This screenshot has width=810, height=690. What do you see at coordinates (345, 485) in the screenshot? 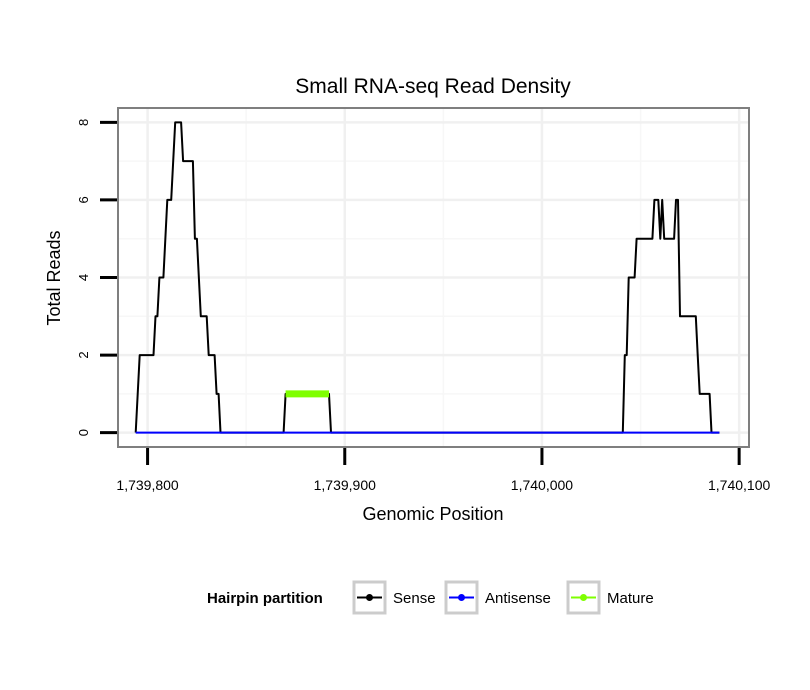
I see `x-tick-label: 1,739,900` at bounding box center [345, 485].